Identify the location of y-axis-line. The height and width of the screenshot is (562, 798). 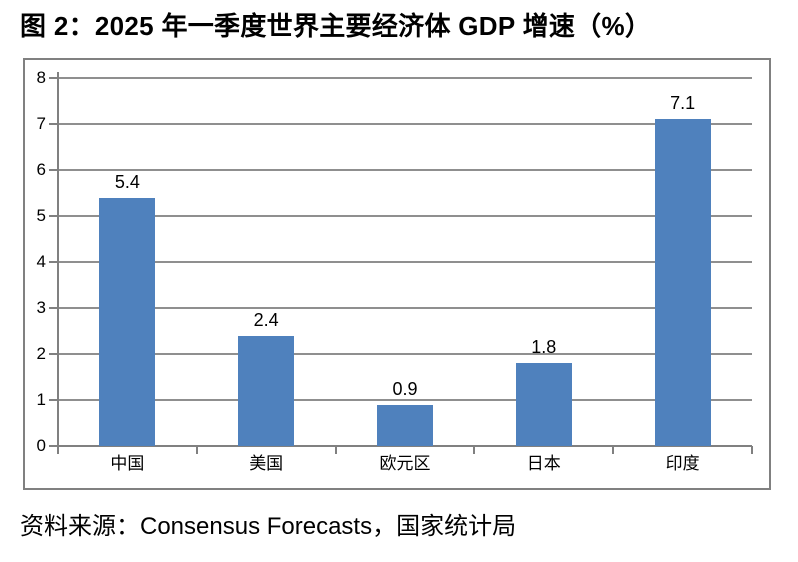
(58, 260).